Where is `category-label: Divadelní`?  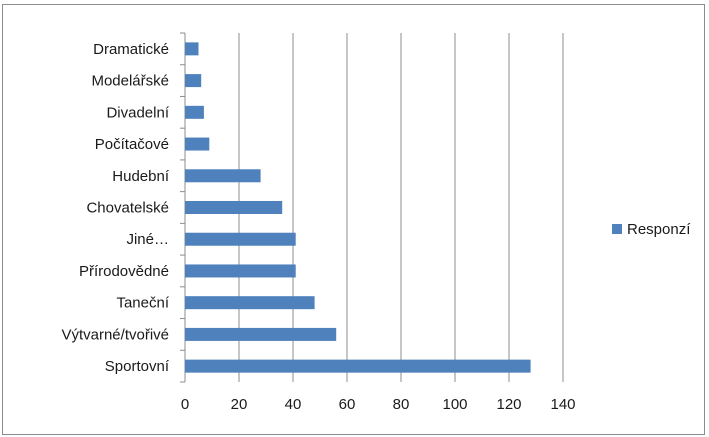 category-label: Divadelní is located at coordinates (137, 112).